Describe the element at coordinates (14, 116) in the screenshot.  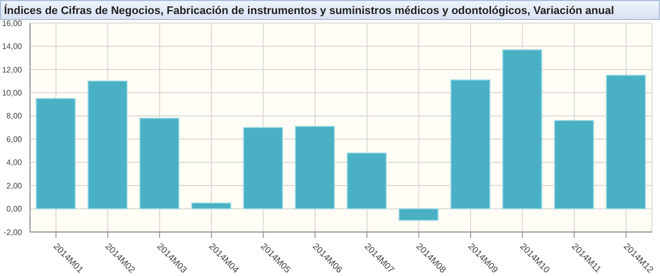
I see `y-tick-label: 8,00` at that location.